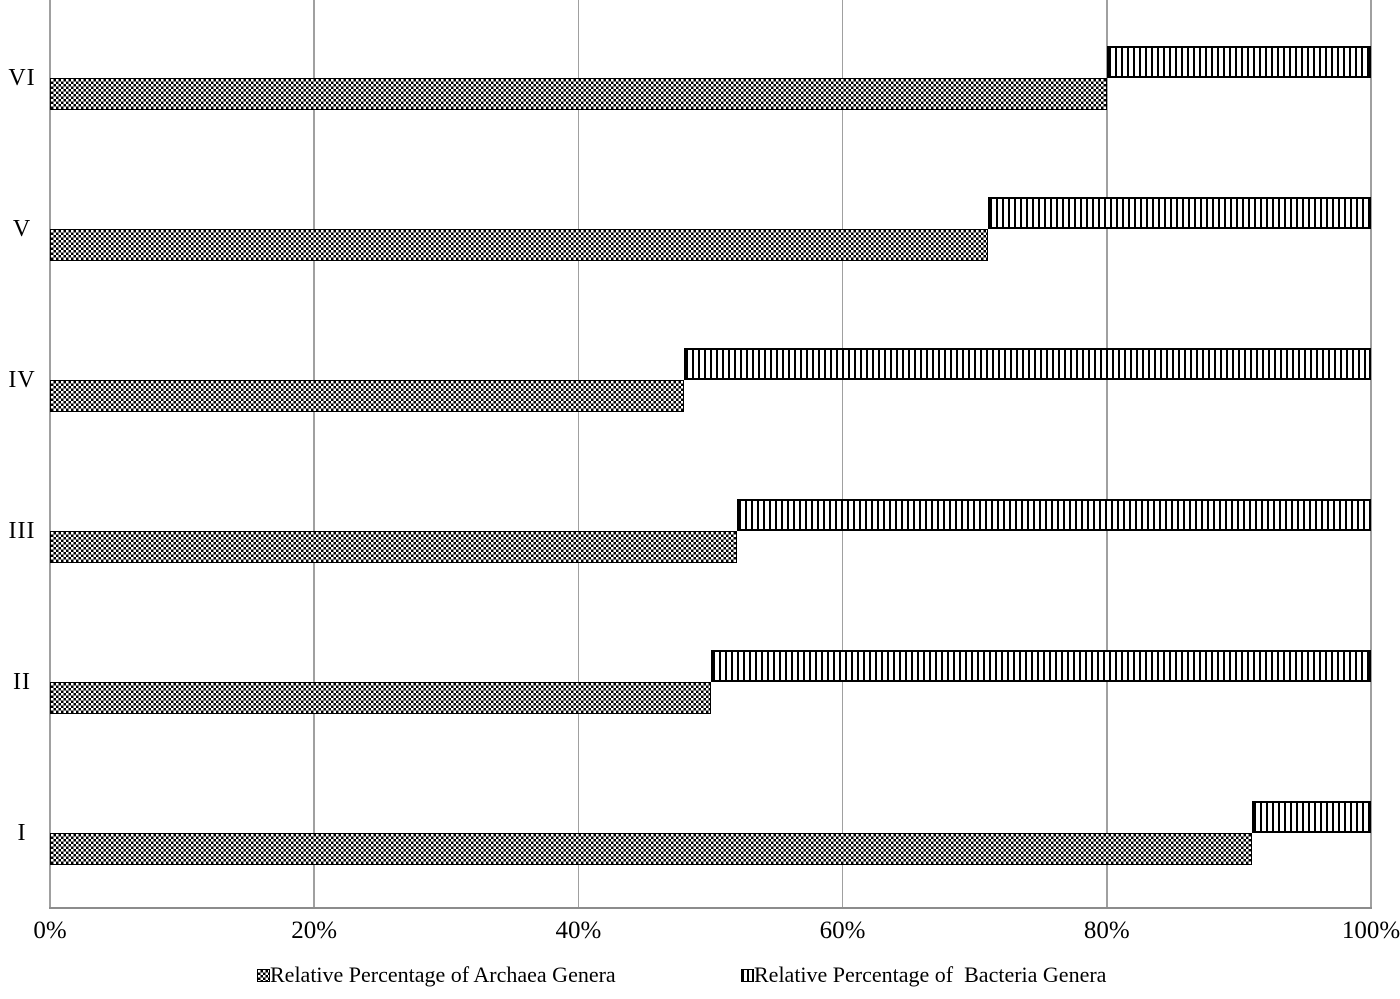 Image resolution: width=1400 pixels, height=999 pixels. What do you see at coordinates (710, 908) in the screenshot?
I see `x-axis-line` at bounding box center [710, 908].